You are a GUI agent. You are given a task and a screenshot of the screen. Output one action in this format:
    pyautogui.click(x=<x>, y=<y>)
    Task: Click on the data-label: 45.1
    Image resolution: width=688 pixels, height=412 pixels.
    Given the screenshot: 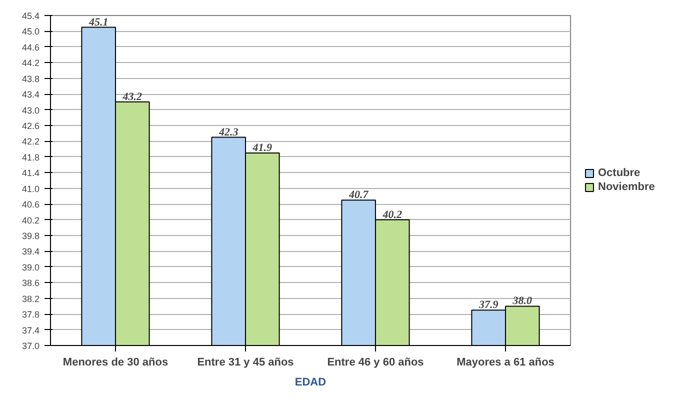 What is the action you would take?
    pyautogui.click(x=98, y=22)
    